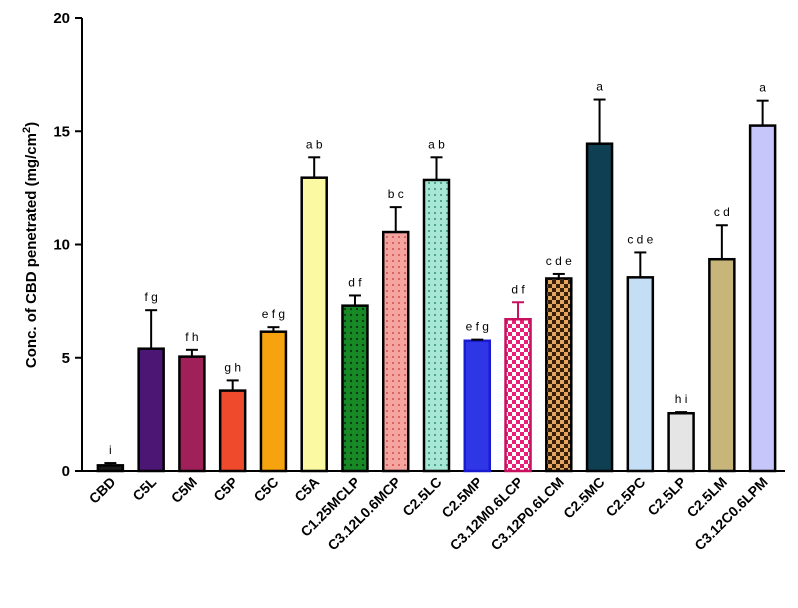  I want to click on significance-label-CBD: i, so click(110, 450).